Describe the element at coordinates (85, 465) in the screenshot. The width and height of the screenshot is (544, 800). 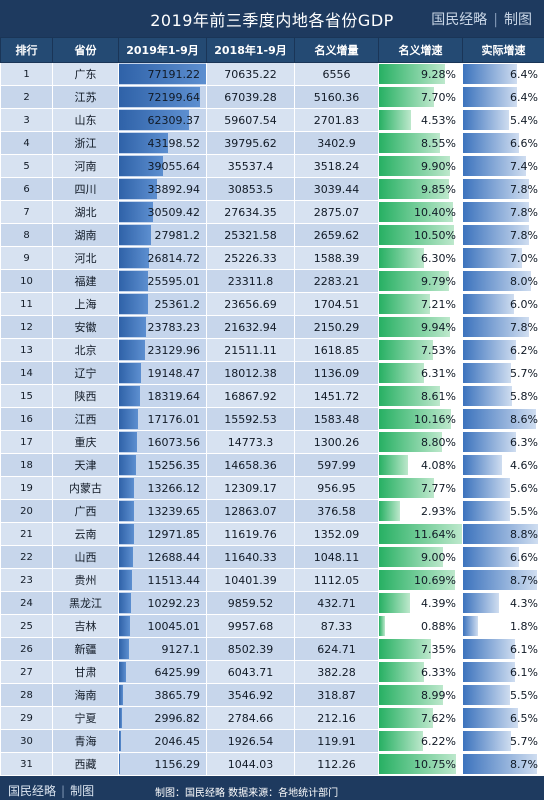
I see `province-cell: 天津` at that location.